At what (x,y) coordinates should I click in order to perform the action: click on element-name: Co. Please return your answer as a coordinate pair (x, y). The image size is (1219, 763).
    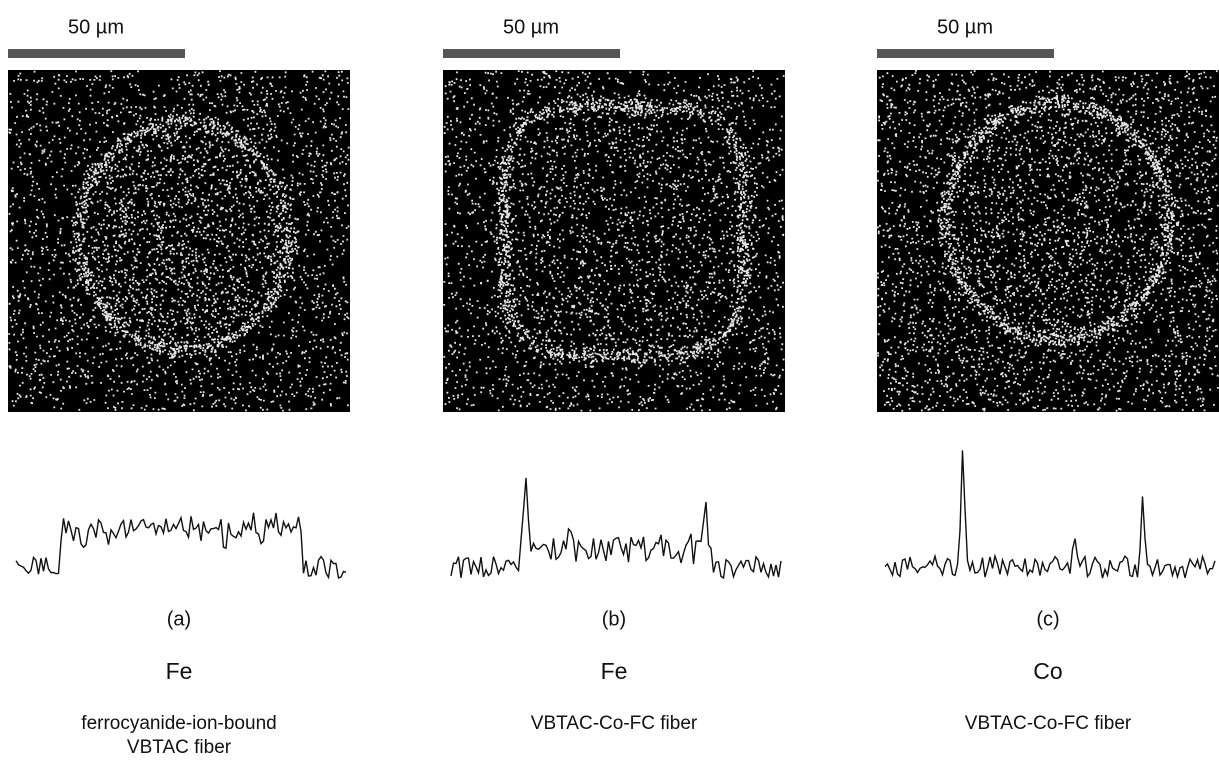
    Looking at the image, I should click on (1047, 671).